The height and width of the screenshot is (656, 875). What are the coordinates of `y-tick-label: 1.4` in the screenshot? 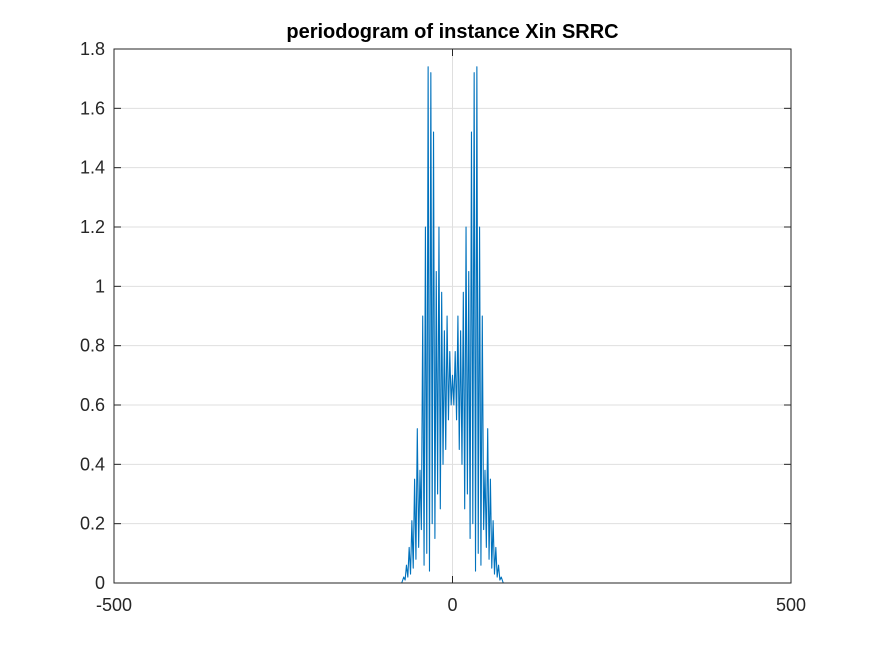 It's located at (92, 168).